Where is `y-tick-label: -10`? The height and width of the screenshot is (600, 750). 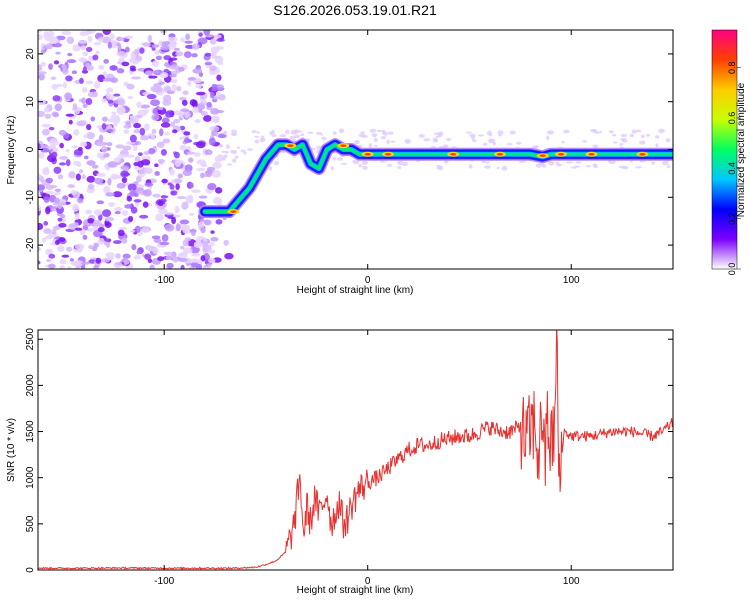
y-tick-label: -10 is located at coordinates (30, 197).